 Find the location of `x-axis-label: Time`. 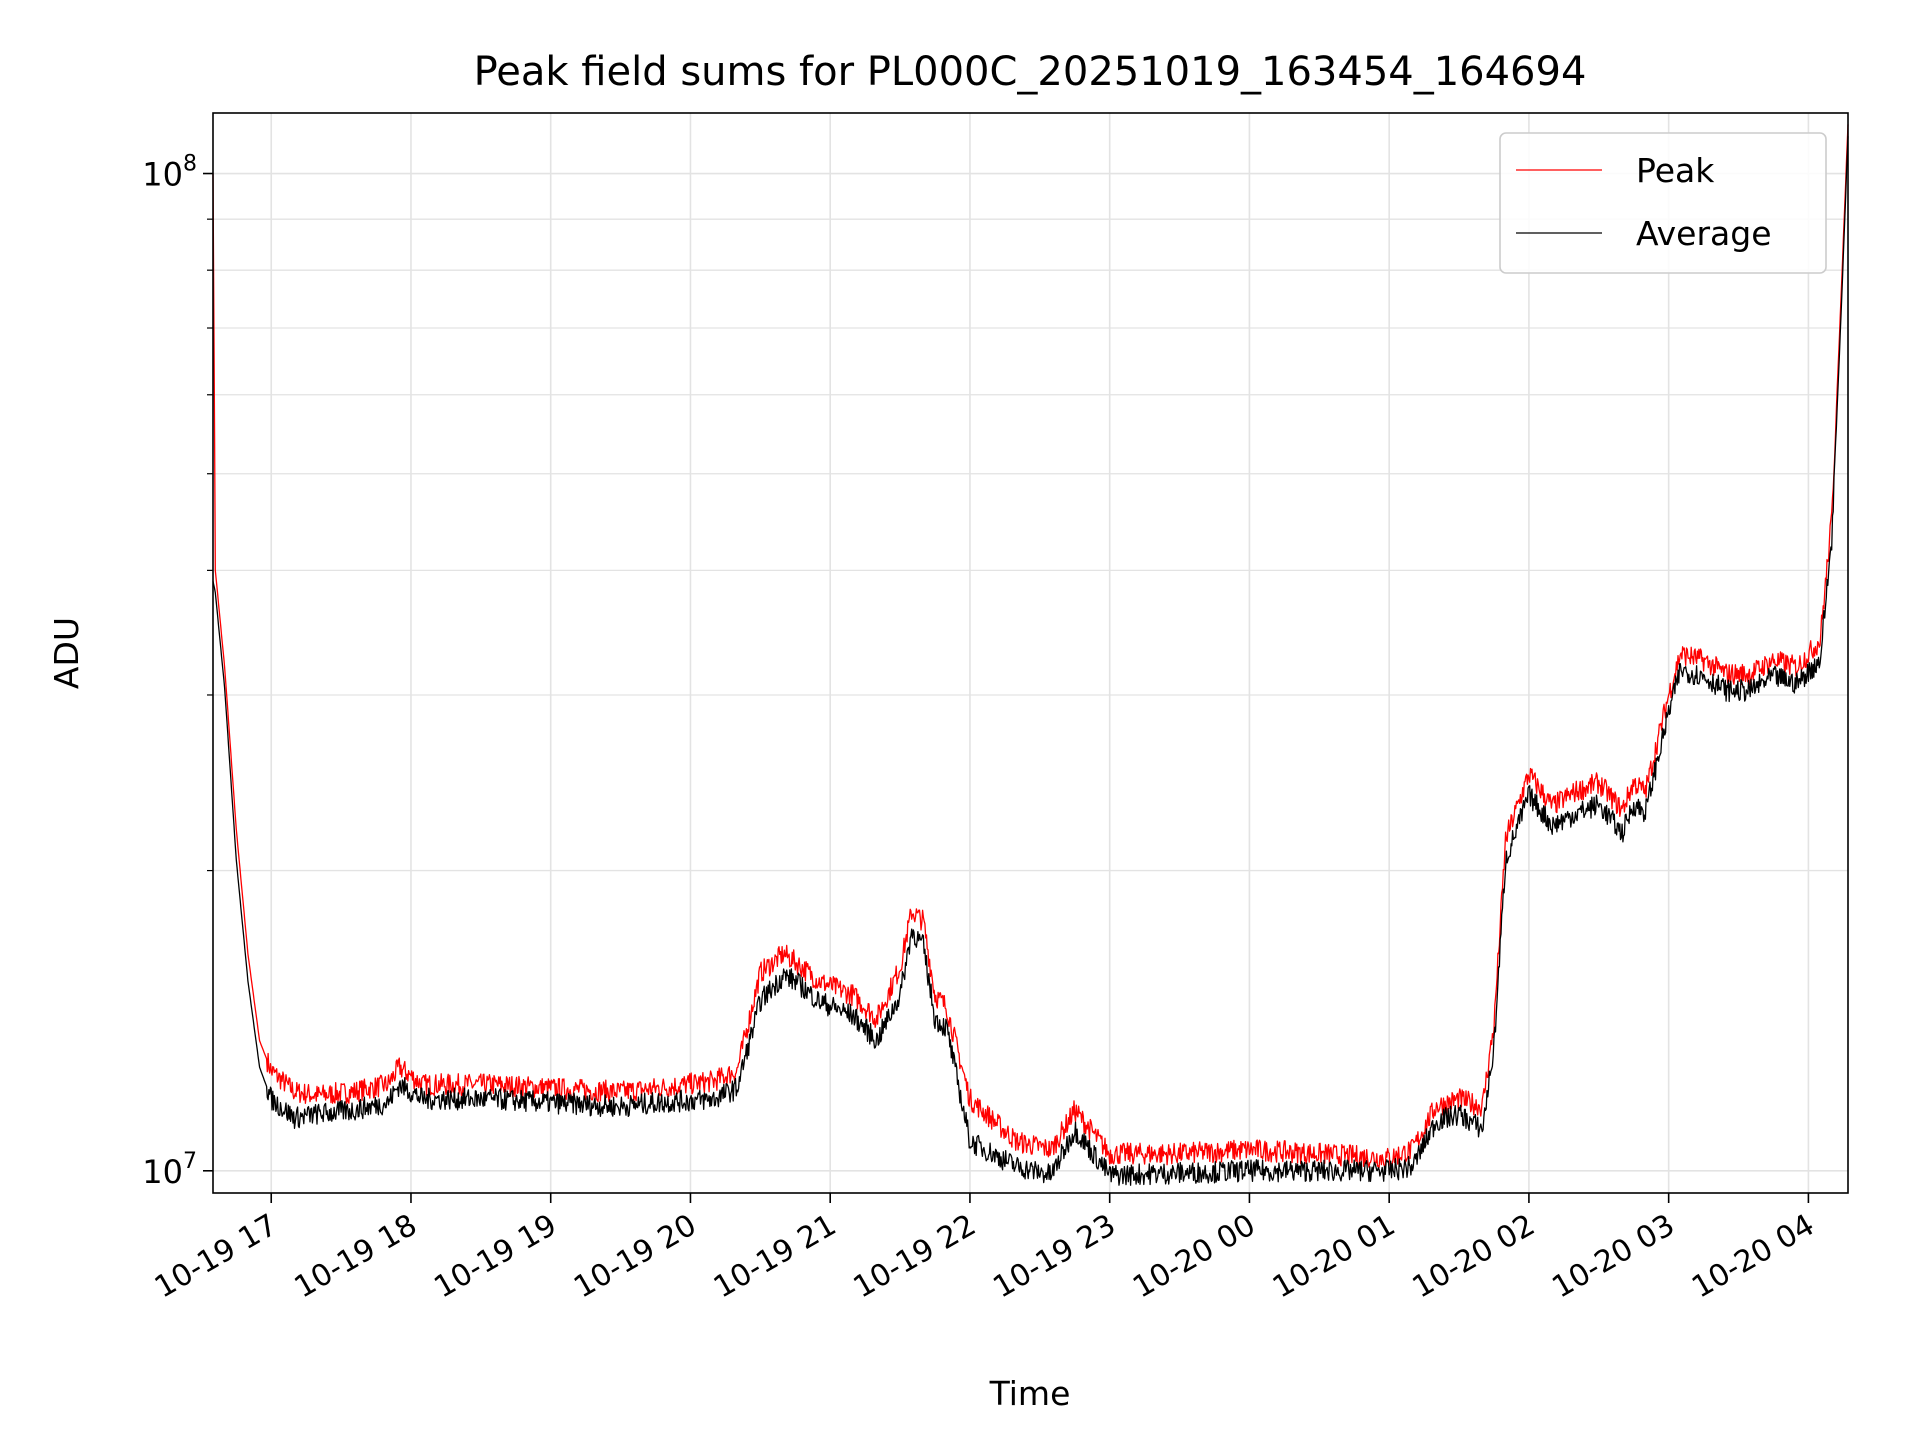

x-axis-label: Time is located at coordinates (1030, 1393).